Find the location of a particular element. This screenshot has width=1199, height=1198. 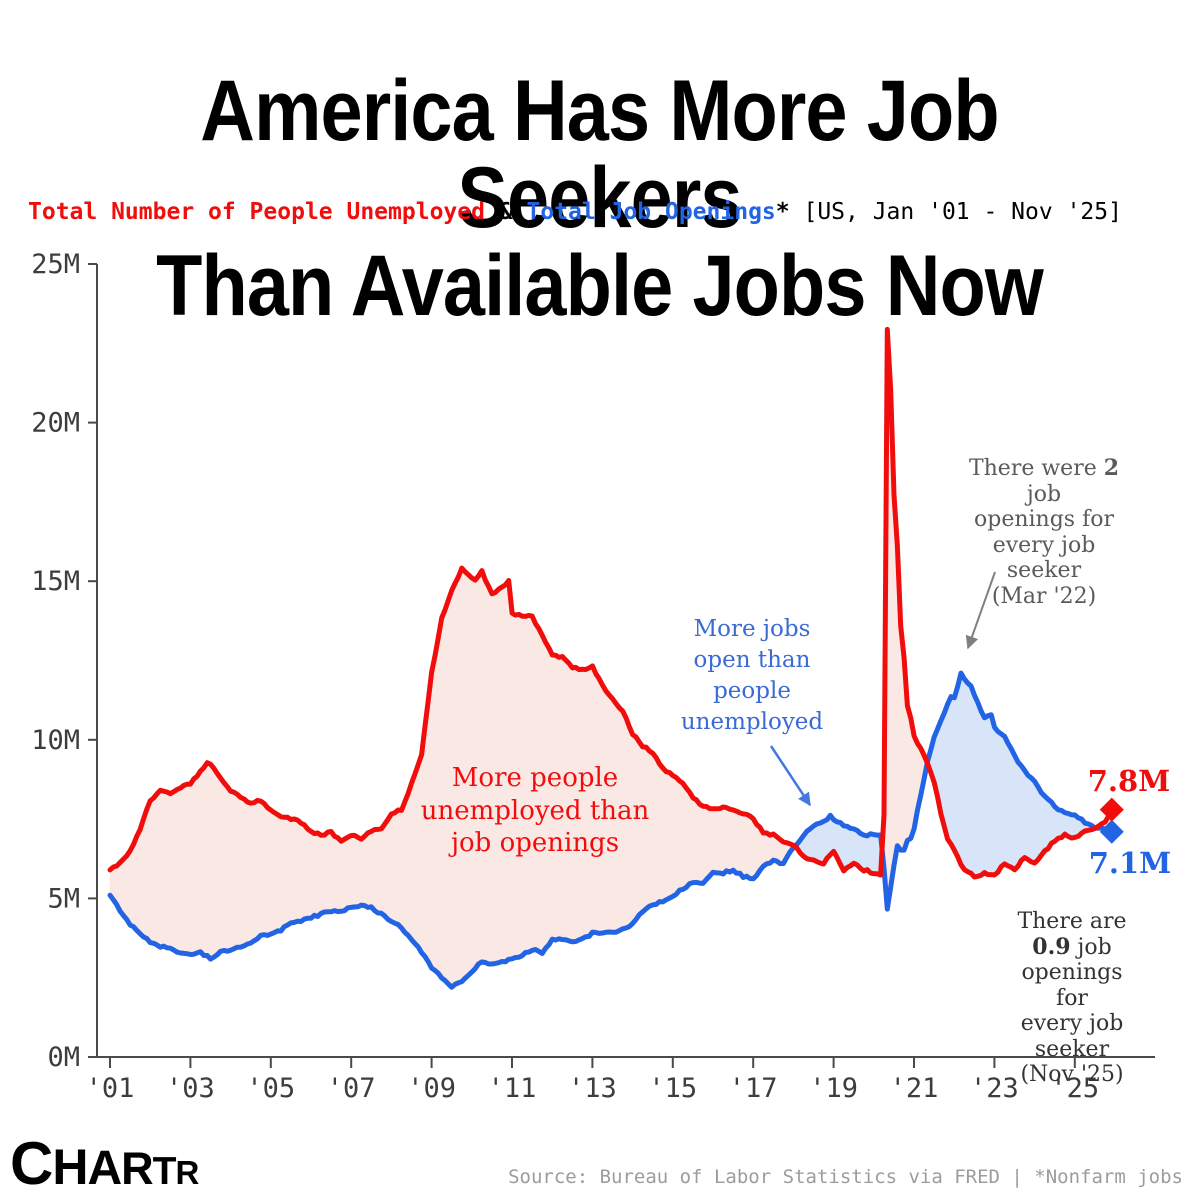

x-tick-label: '15 is located at coordinates (672, 1088).